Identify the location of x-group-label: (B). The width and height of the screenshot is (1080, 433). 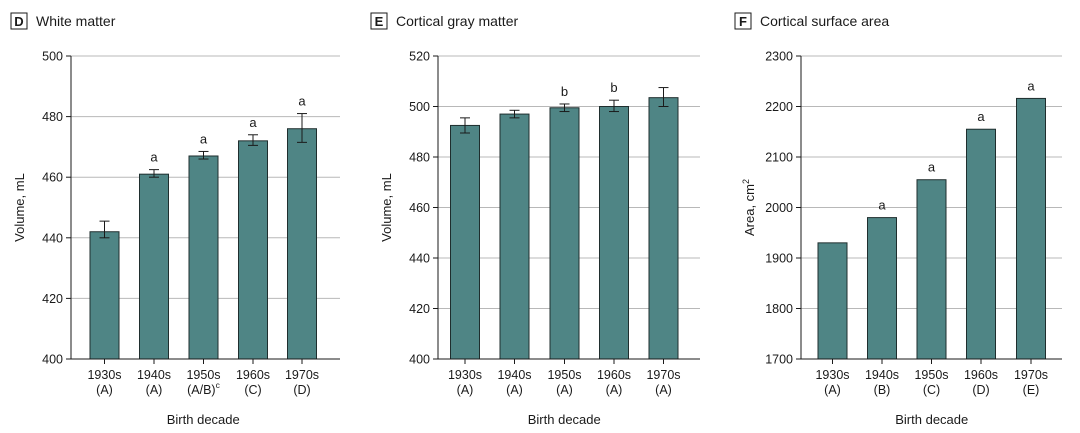
(882, 390).